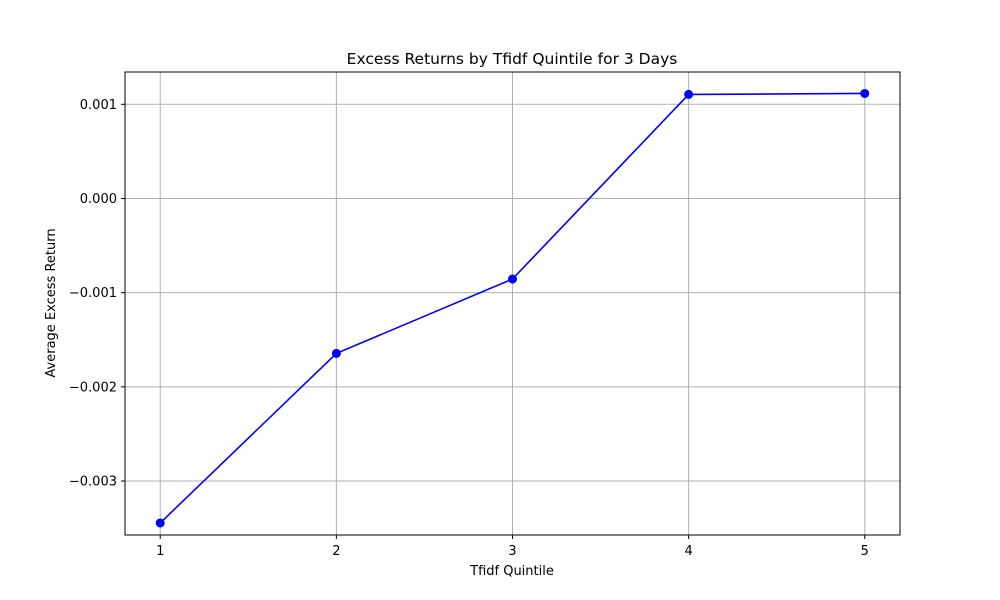  I want to click on x-tick-label: 4, so click(688, 551).